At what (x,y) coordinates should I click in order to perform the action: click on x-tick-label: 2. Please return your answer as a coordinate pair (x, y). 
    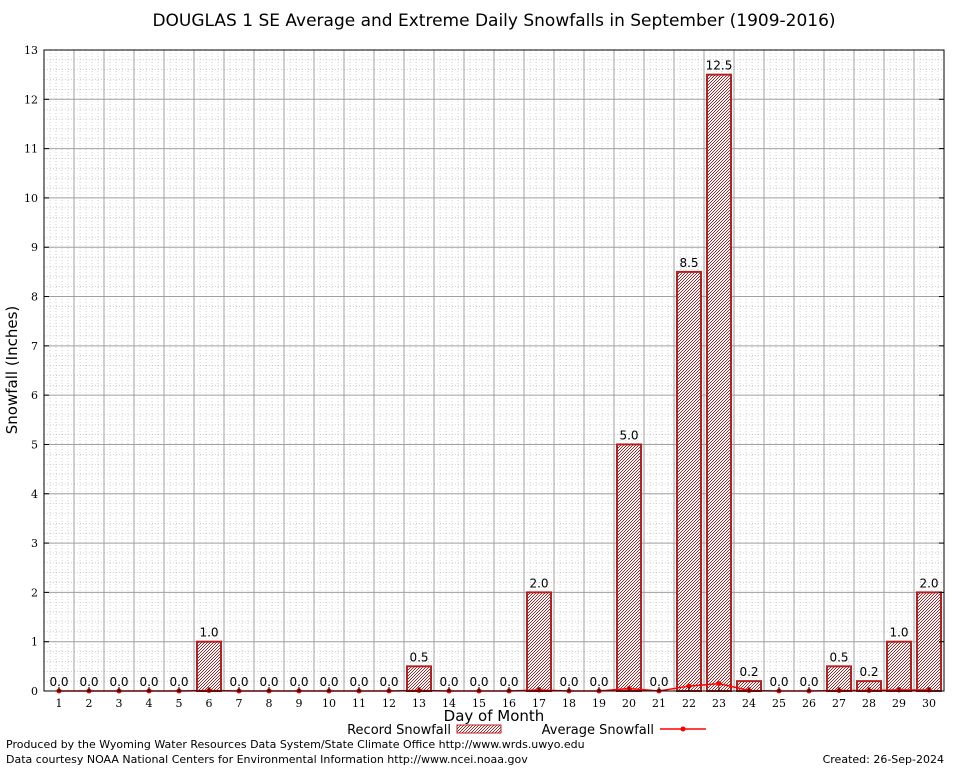
    Looking at the image, I should click on (89, 703).